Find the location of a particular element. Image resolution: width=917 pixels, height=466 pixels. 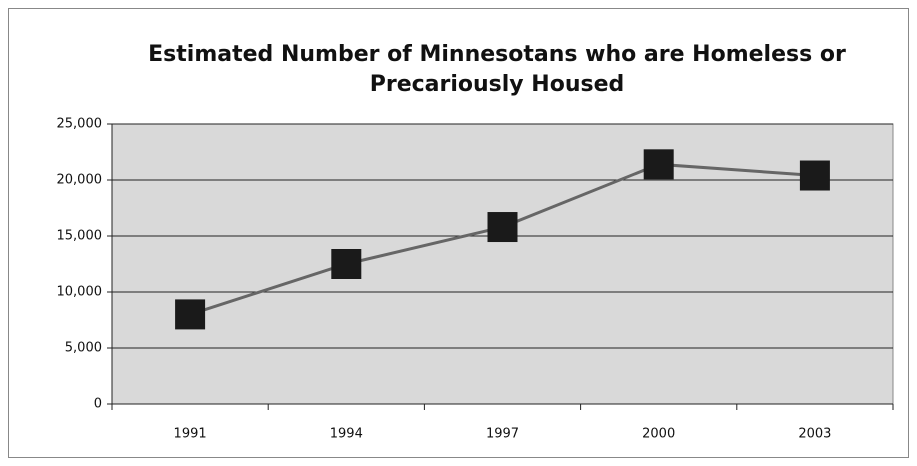

y-tick-label: 15,000 is located at coordinates (80, 236).